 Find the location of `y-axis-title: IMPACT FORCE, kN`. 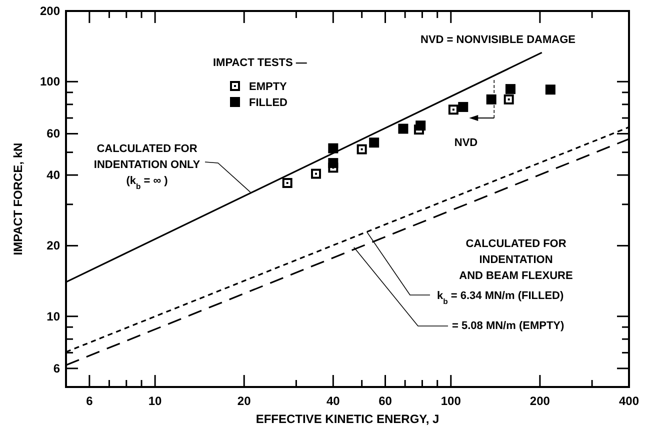

y-axis-title: IMPACT FORCE, kN is located at coordinates (18, 199).